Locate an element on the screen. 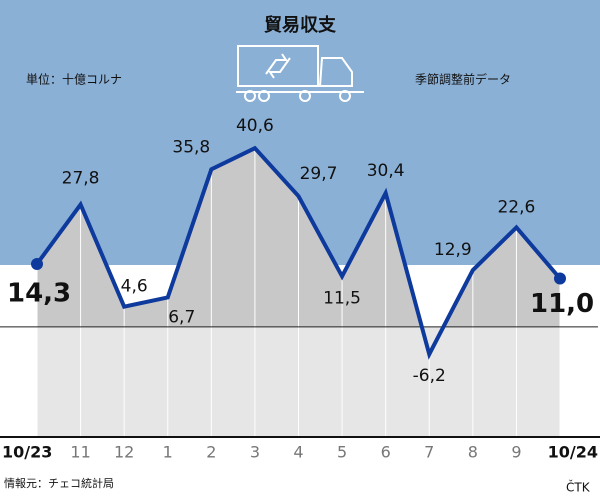 This screenshot has width=600, height=501. x-tick-label: 6 is located at coordinates (386, 452).